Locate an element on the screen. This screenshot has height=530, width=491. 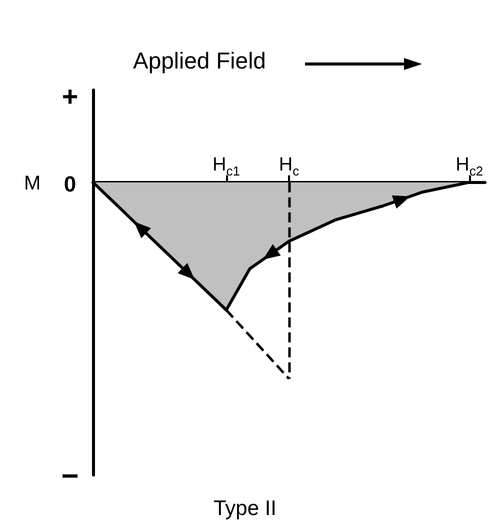
text: Type II is located at coordinates (245, 508).